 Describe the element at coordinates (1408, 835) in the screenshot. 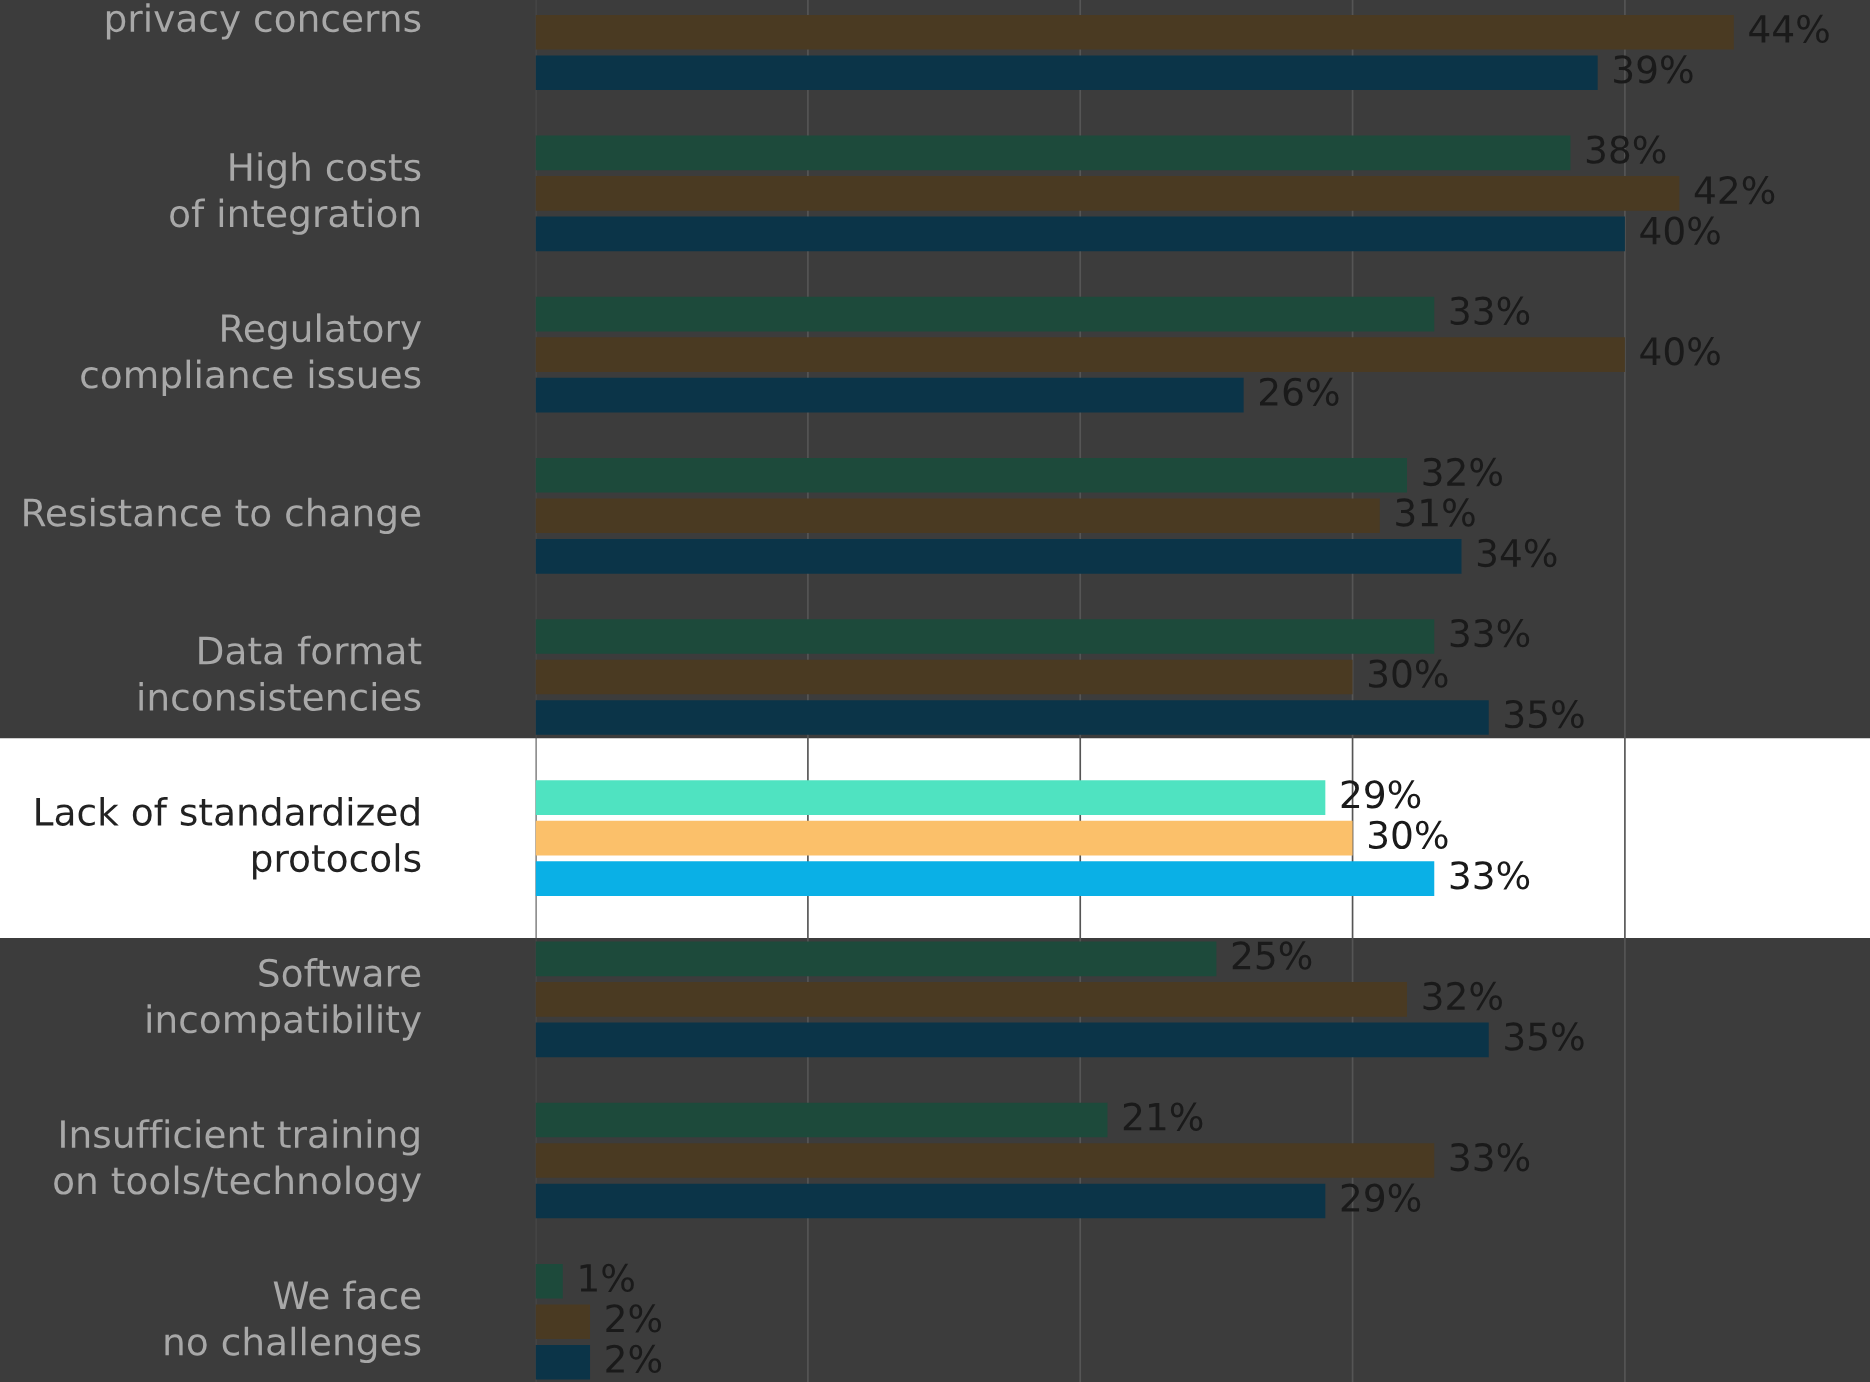

I see `data-label: 30%` at that location.